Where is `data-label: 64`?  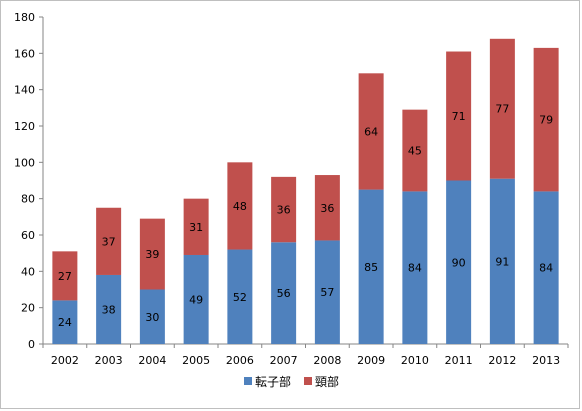 data-label: 64 is located at coordinates (371, 131).